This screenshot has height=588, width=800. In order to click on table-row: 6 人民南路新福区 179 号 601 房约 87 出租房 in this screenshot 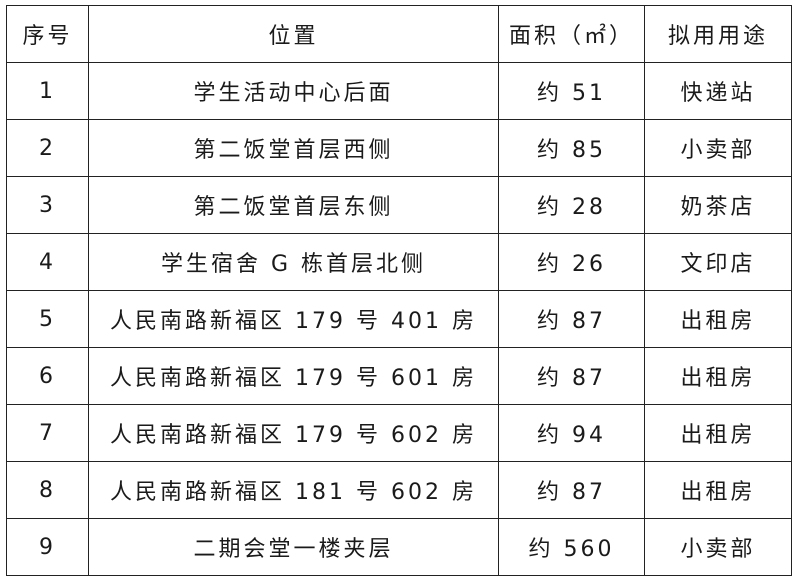, I will do `click(399, 376)`.